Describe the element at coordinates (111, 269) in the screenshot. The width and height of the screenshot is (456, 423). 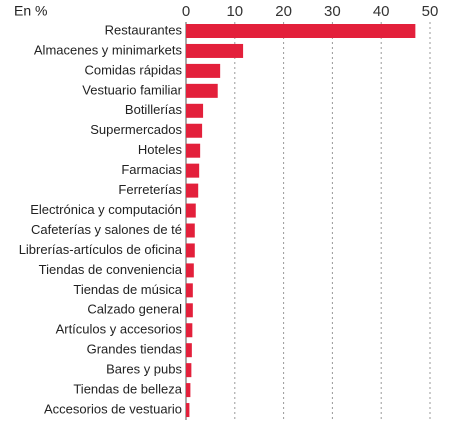
I see `y-tick-label: Tiendas de conveniencia` at that location.